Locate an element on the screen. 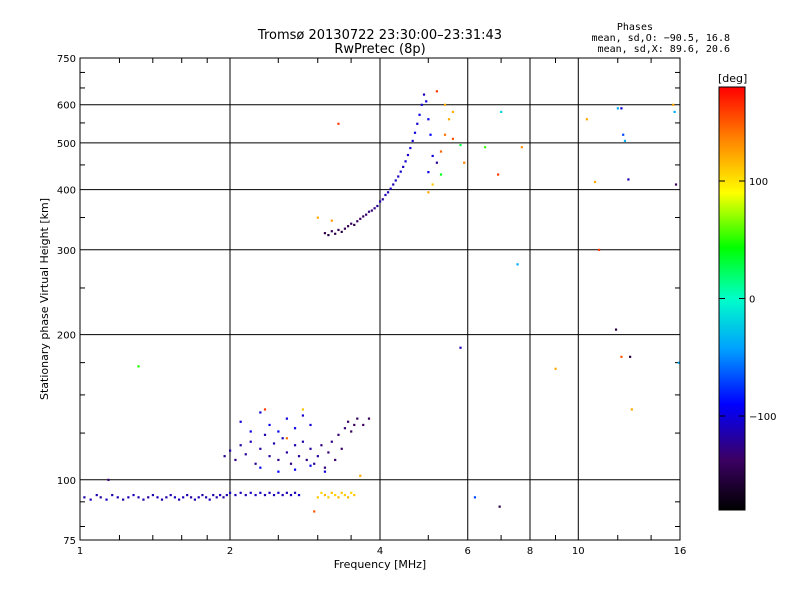 This screenshot has height=600, width=800. stats-title: Phases is located at coordinates (634, 27).